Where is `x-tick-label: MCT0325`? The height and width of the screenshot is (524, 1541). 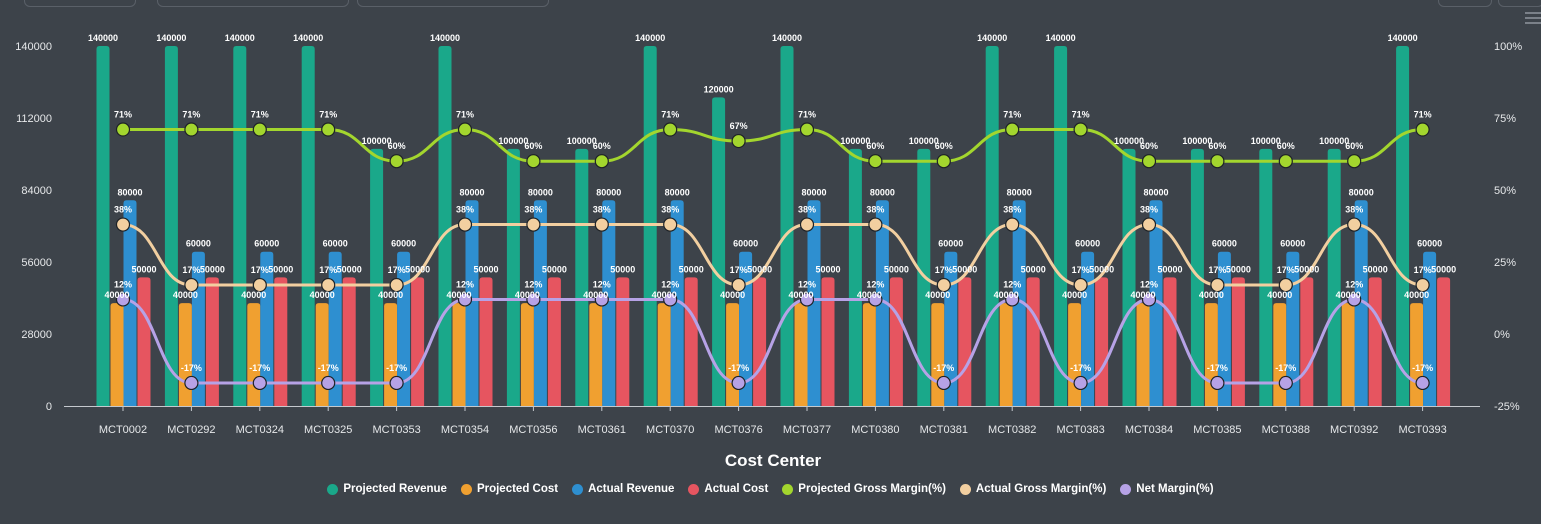 x-tick-label: MCT0325 is located at coordinates (328, 430).